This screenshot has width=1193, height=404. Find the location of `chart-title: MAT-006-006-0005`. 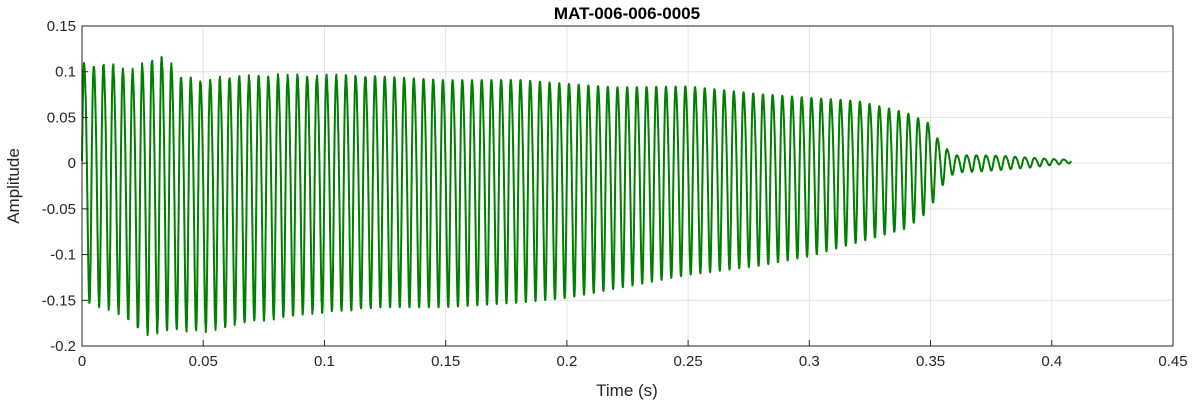

chart-title: MAT-006-006-0005 is located at coordinates (627, 13).